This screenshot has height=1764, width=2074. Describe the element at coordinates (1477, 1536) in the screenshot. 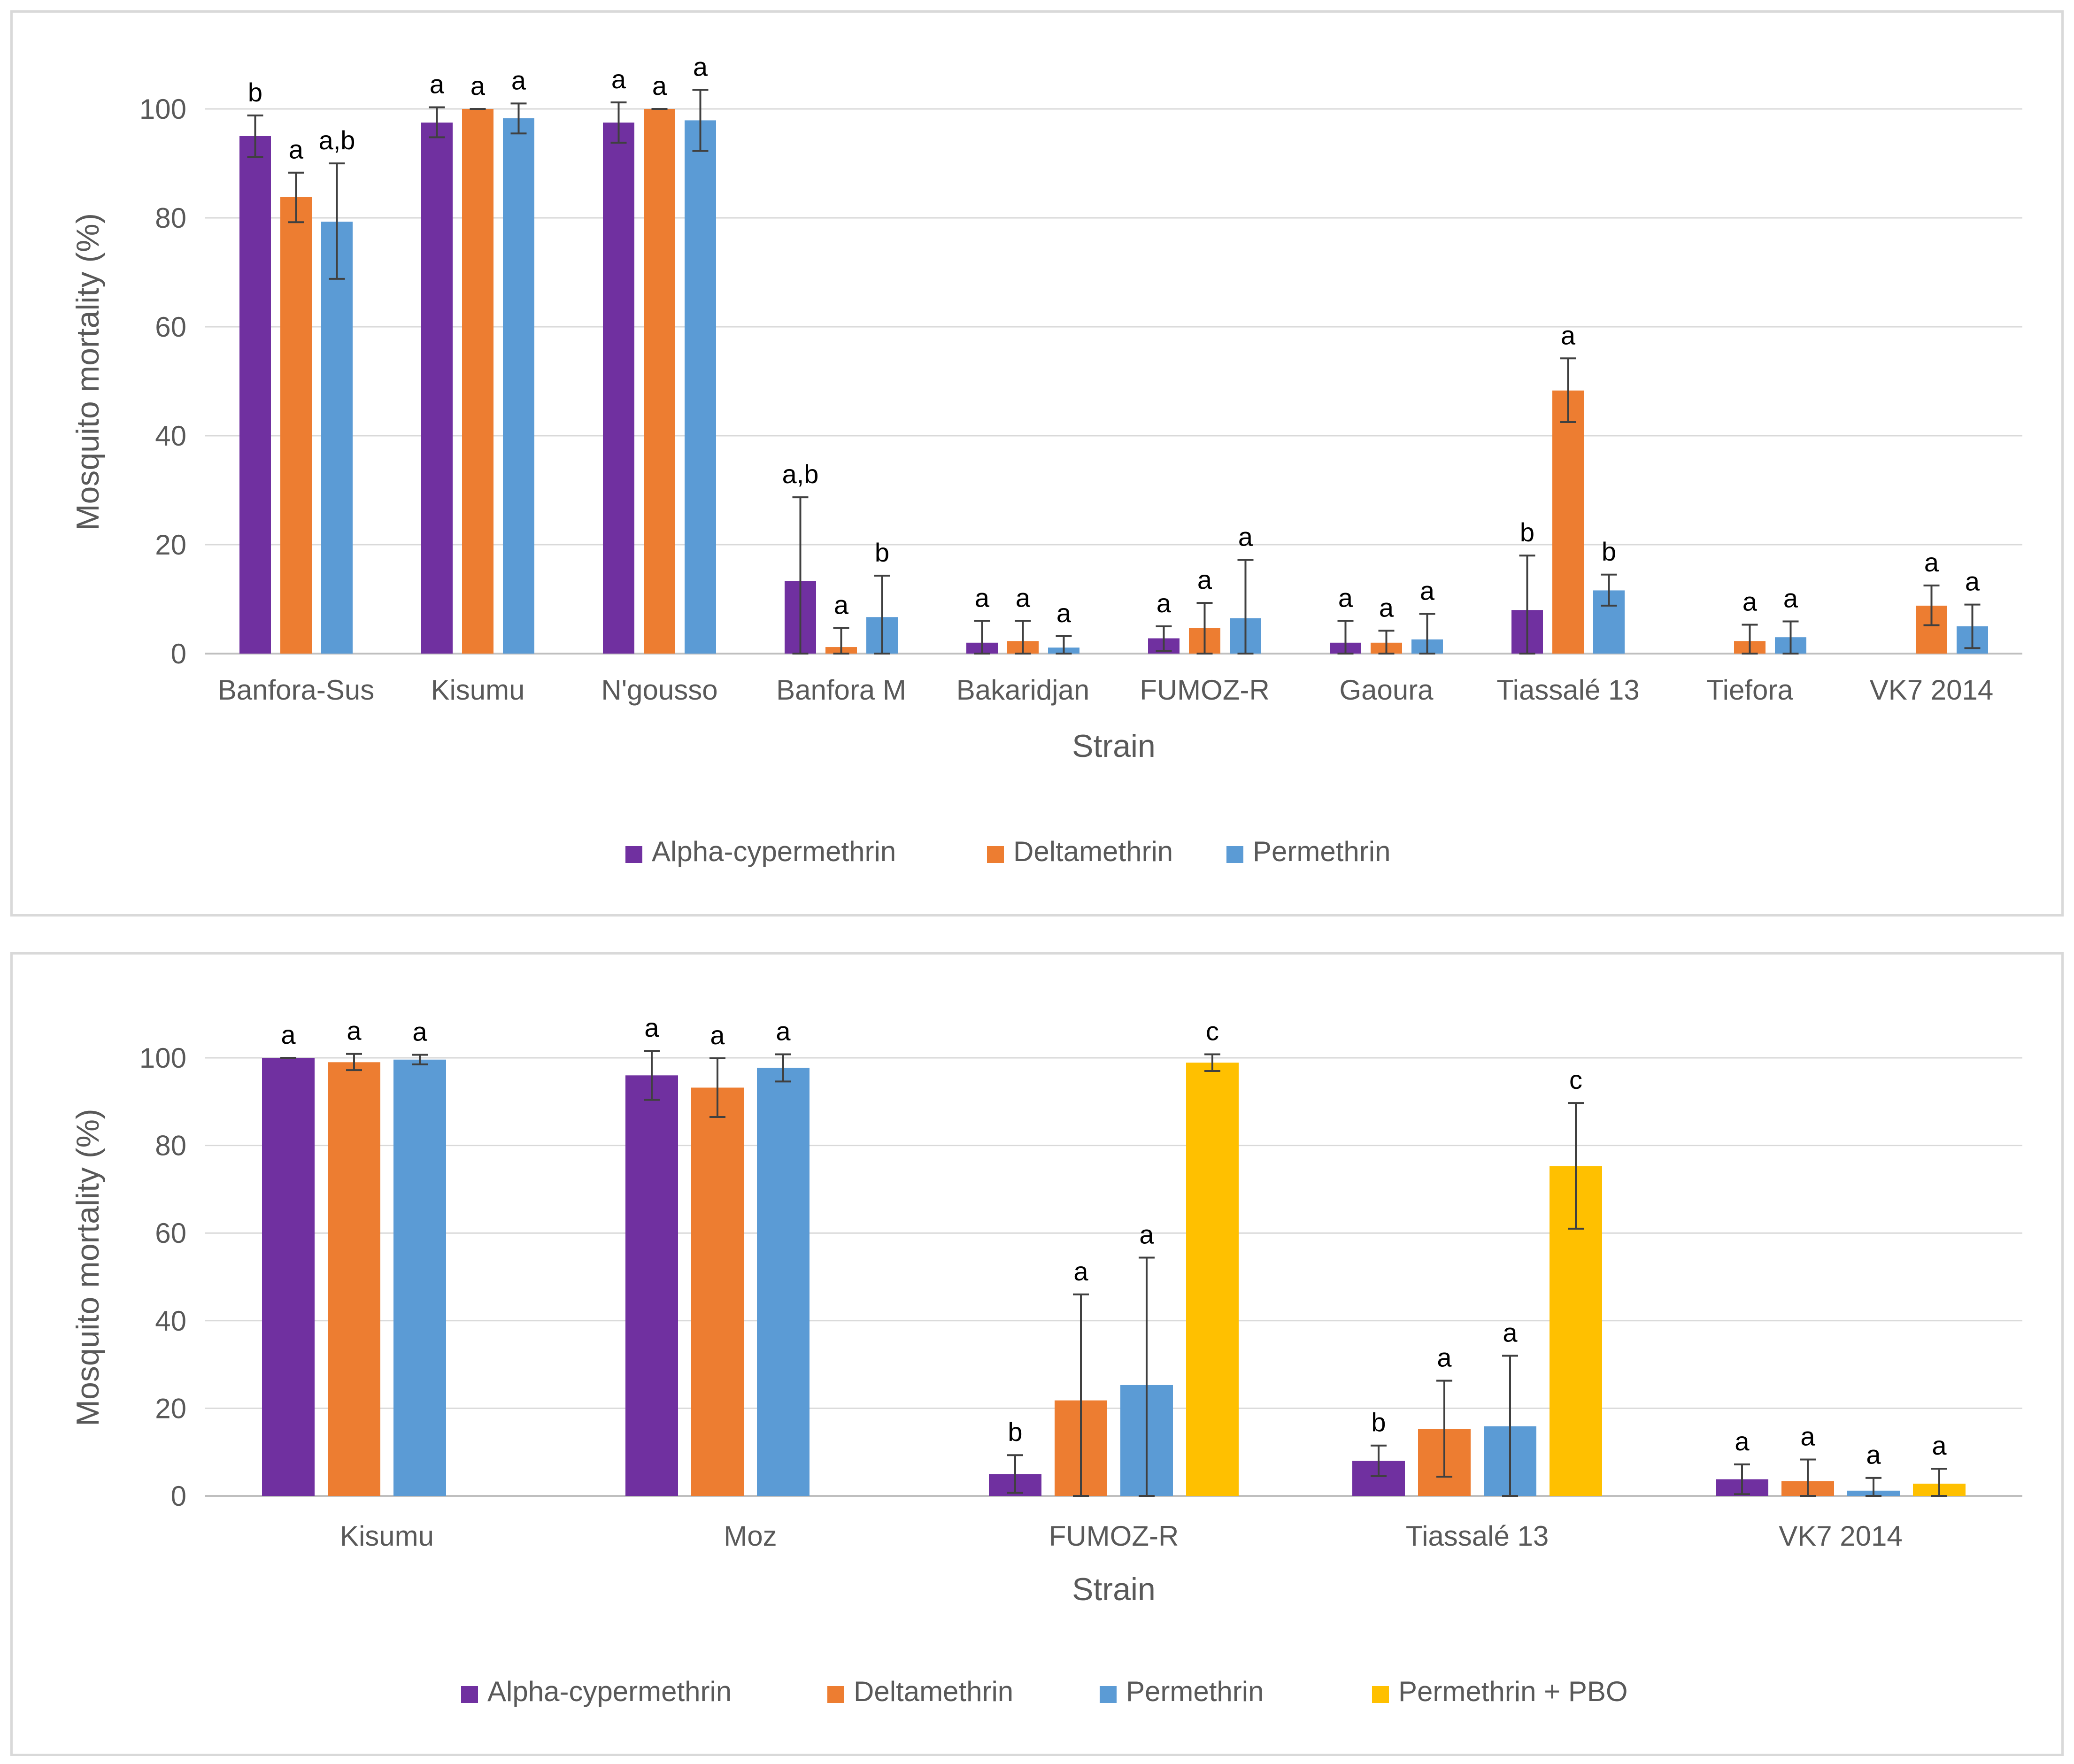

I see `bottom-x-tick-label: Tiassalé 13` at that location.